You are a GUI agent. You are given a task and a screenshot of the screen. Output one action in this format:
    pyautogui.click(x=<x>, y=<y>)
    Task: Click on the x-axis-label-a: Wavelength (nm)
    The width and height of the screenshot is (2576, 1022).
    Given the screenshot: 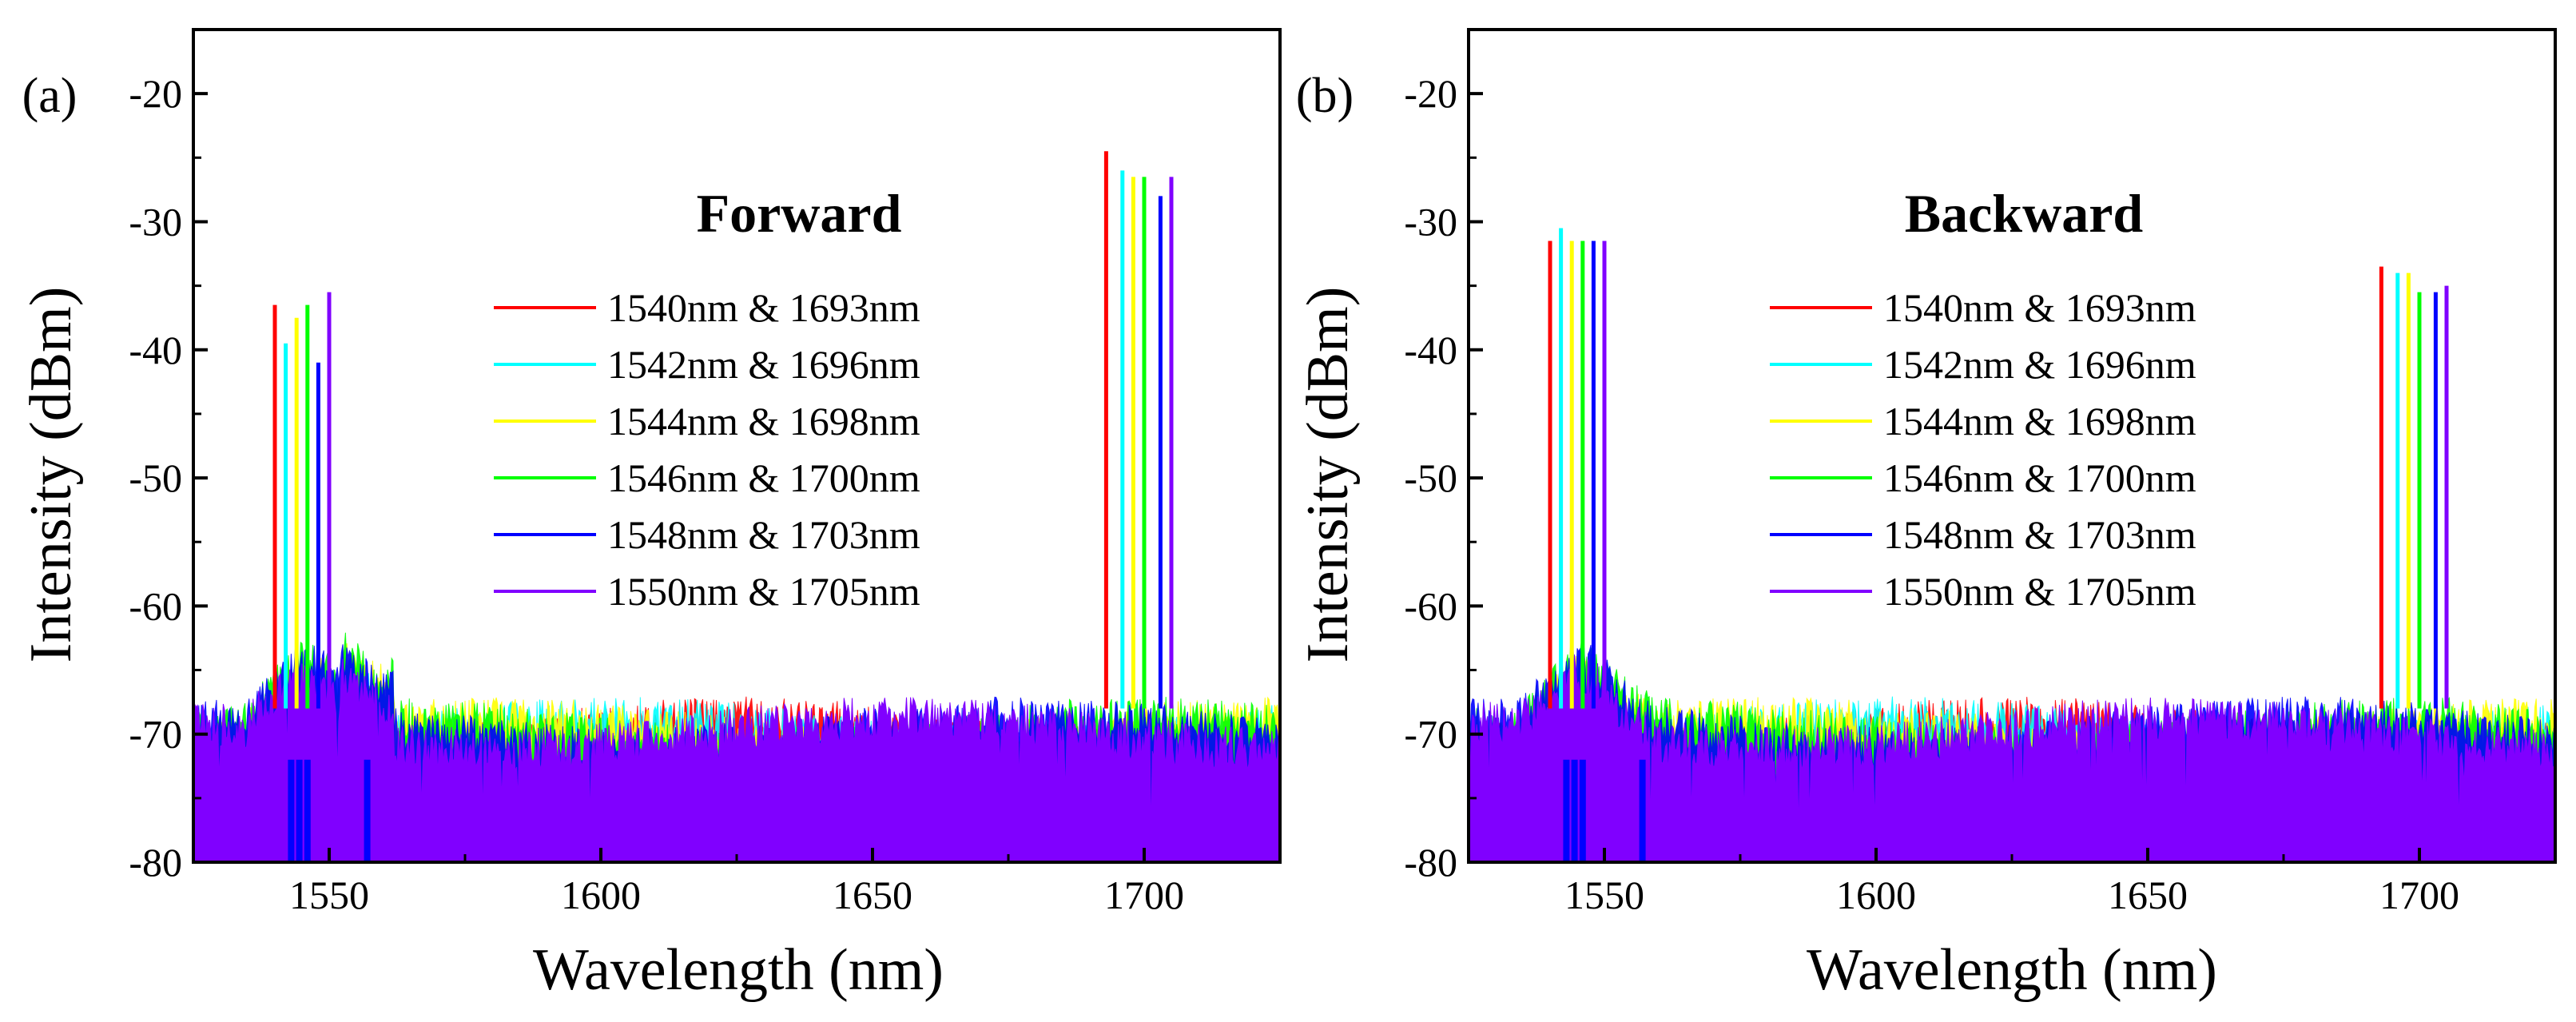 What is the action you would take?
    pyautogui.click(x=738, y=970)
    